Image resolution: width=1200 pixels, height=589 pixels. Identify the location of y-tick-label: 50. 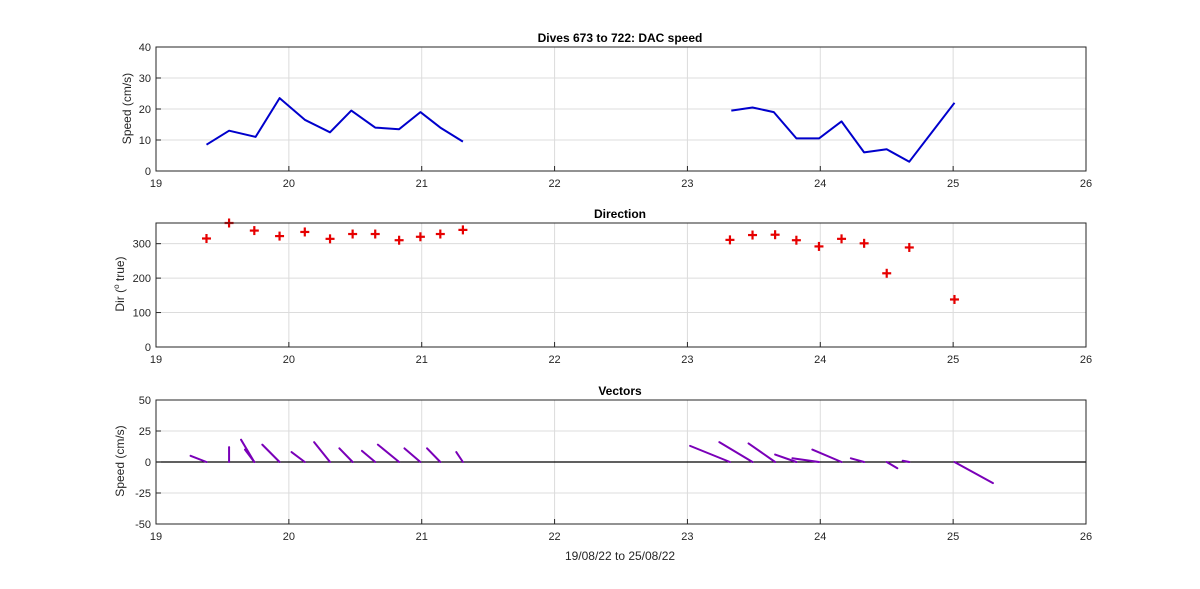
(145, 401).